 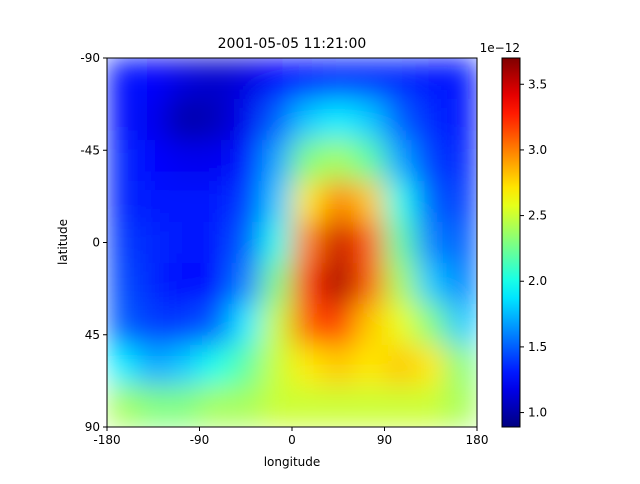 What do you see at coordinates (92, 335) in the screenshot?
I see `y-tick-label: 45` at bounding box center [92, 335].